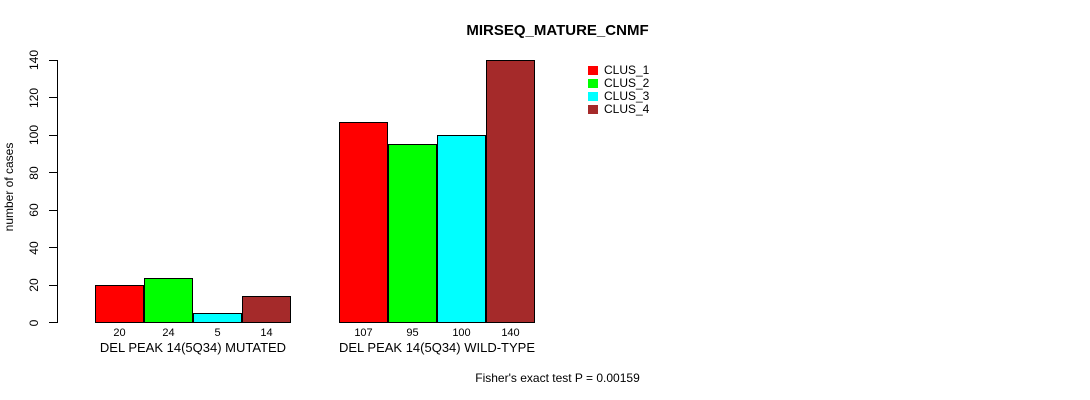 Image resolution: width=1090 pixels, height=400 pixels. Describe the element at coordinates (510, 333) in the screenshot. I see `bar-value-label: 140` at that location.